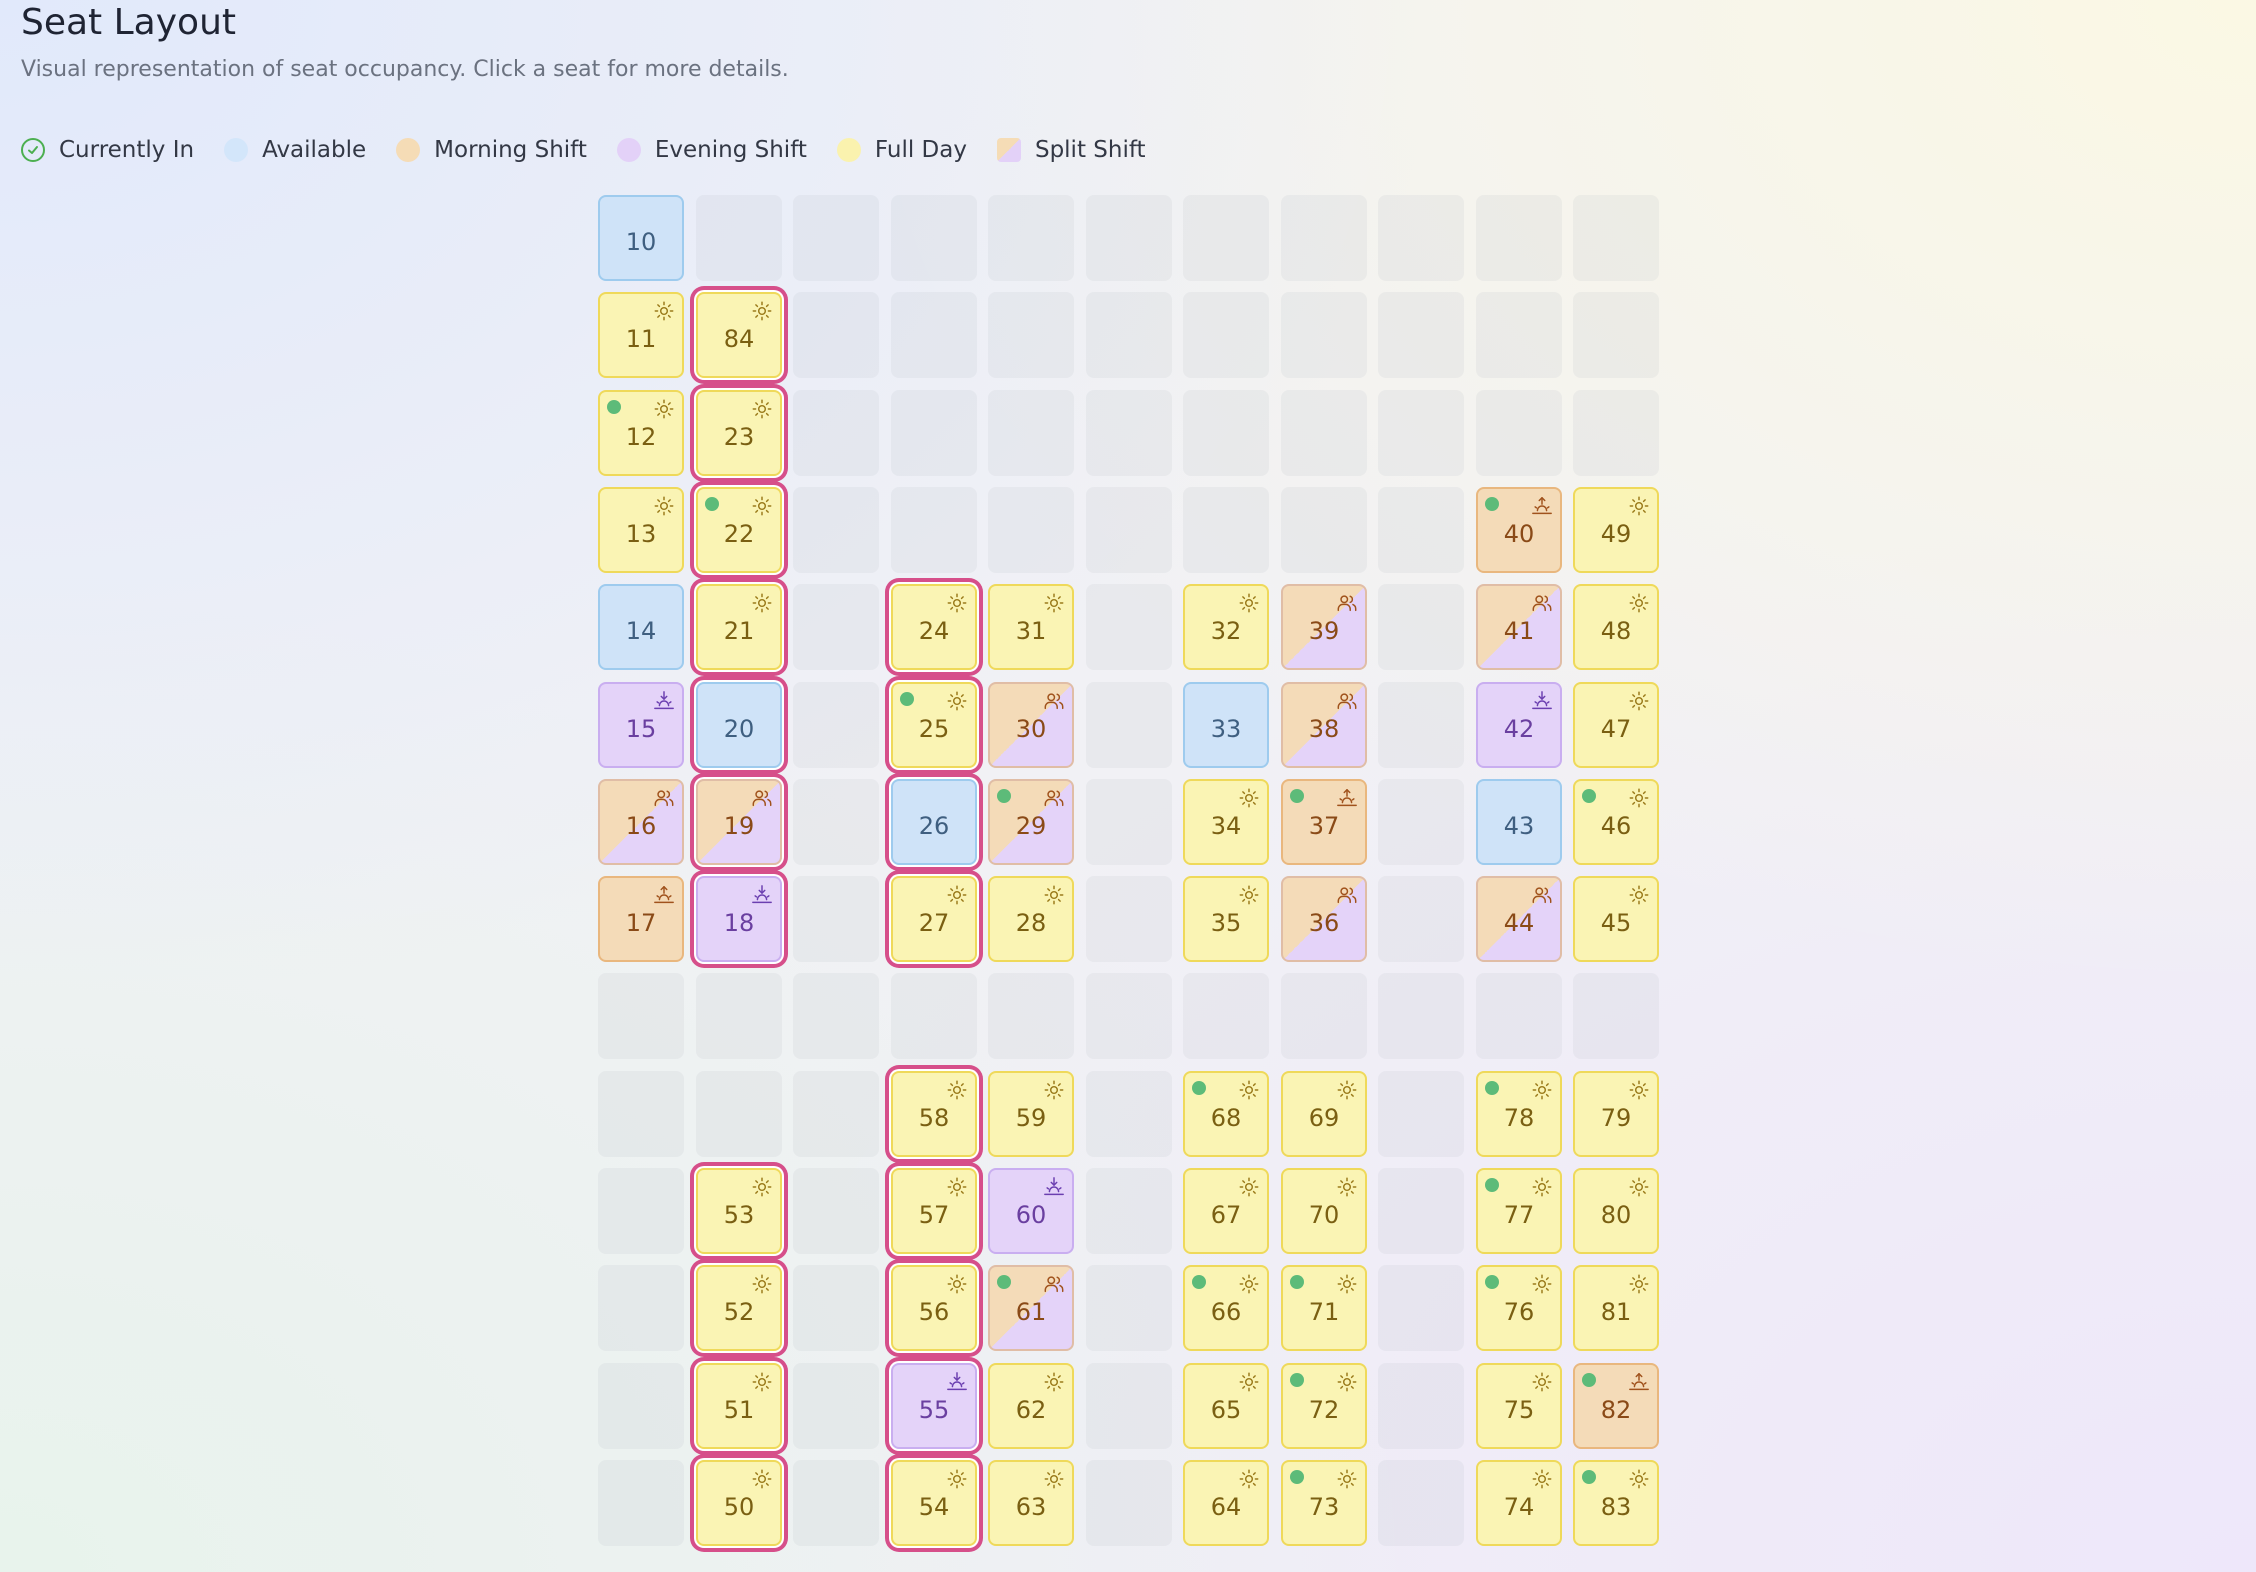 The width and height of the screenshot is (2256, 1572). What do you see at coordinates (1226, 1308) in the screenshot?
I see `seat-66: 66` at bounding box center [1226, 1308].